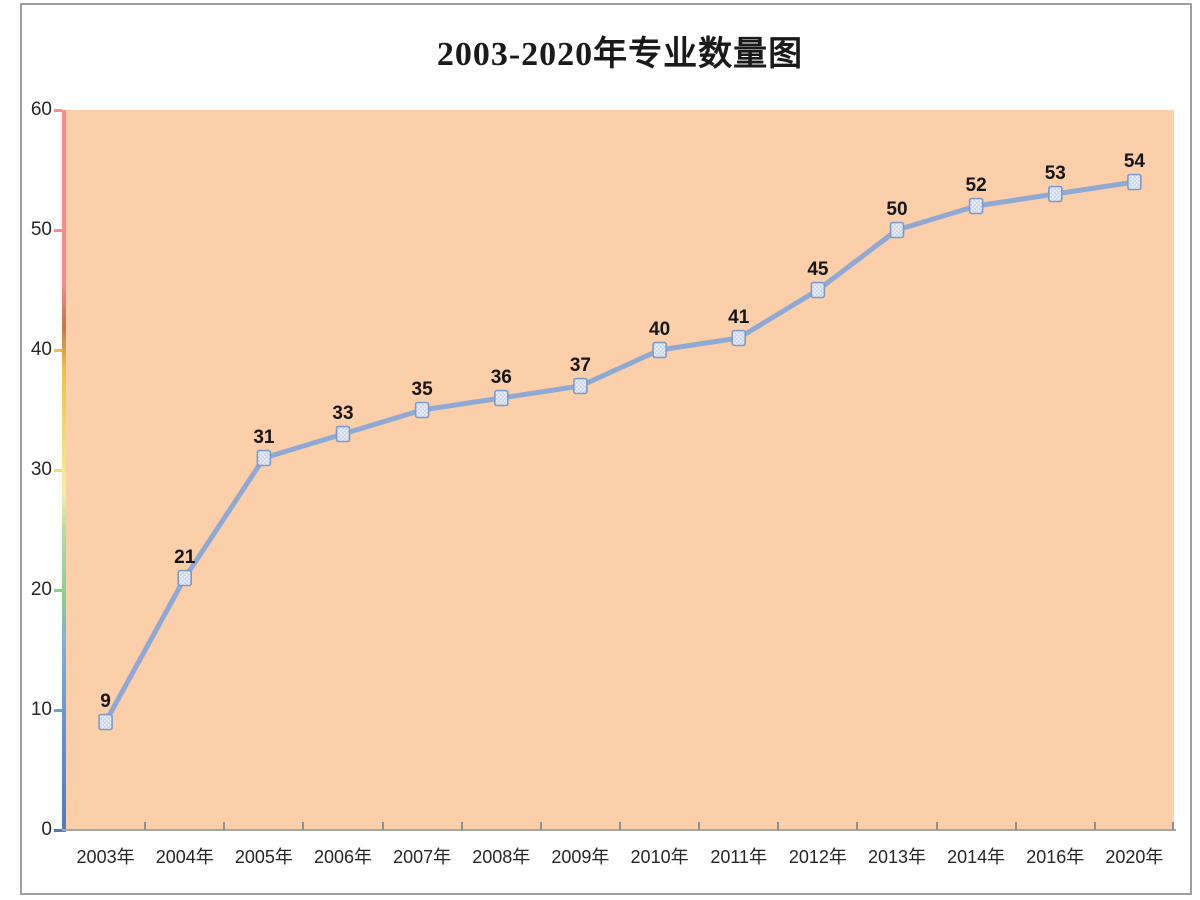 This screenshot has width=1200, height=900. I want to click on data-point-label: 50, so click(896, 209).